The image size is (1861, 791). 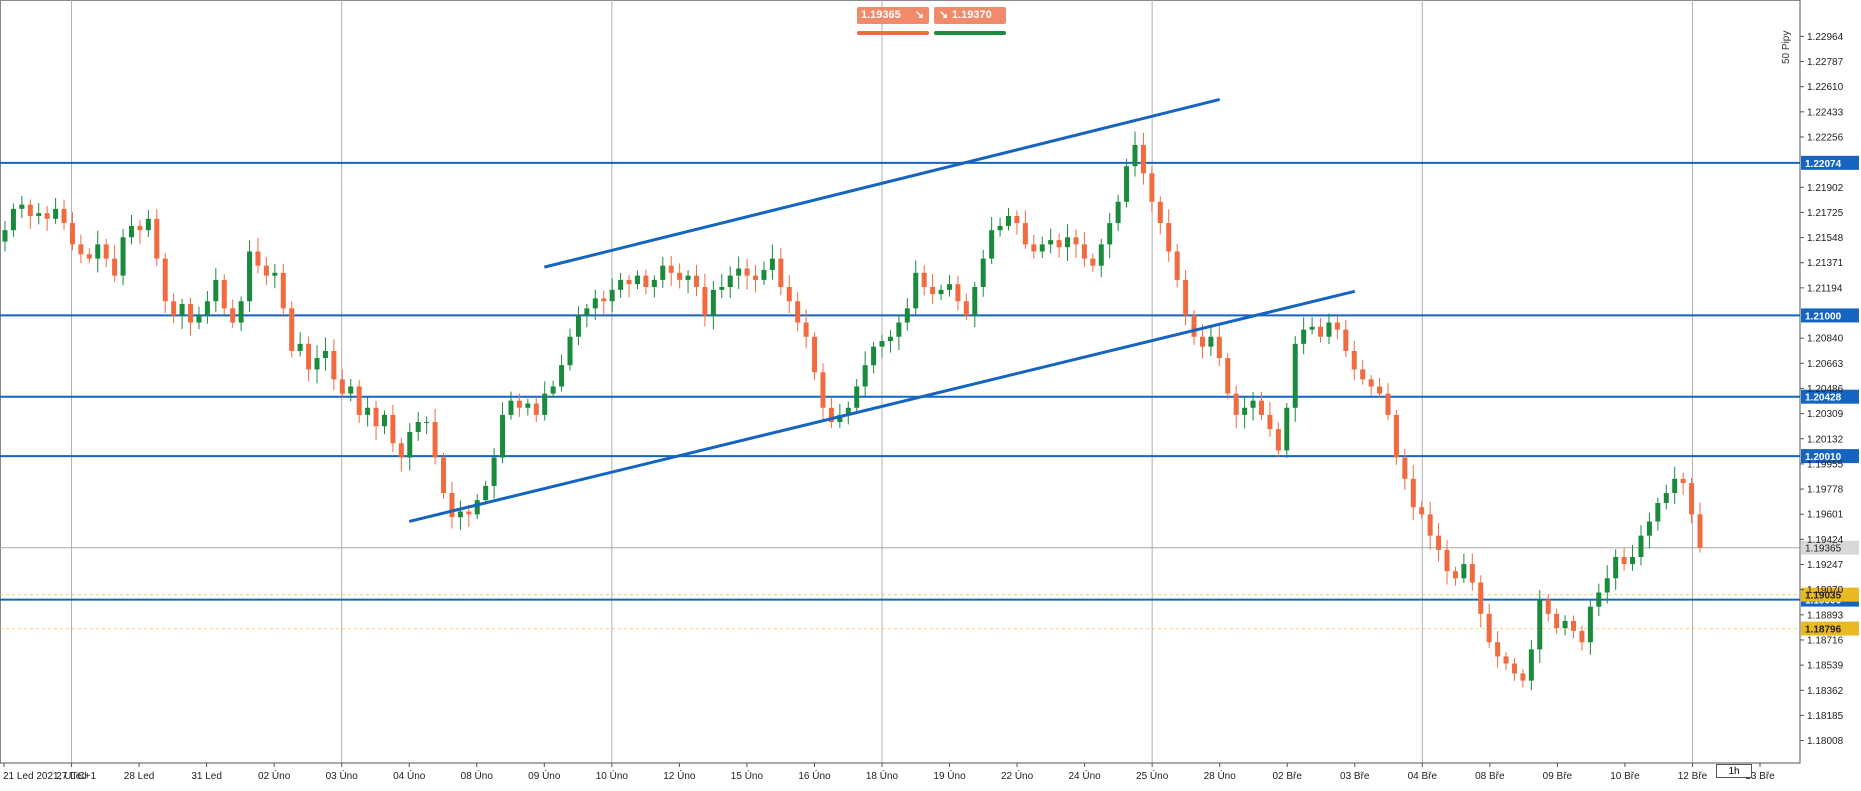 What do you see at coordinates (881, 15) in the screenshot?
I see `sell-price-value: 1.19365` at bounding box center [881, 15].